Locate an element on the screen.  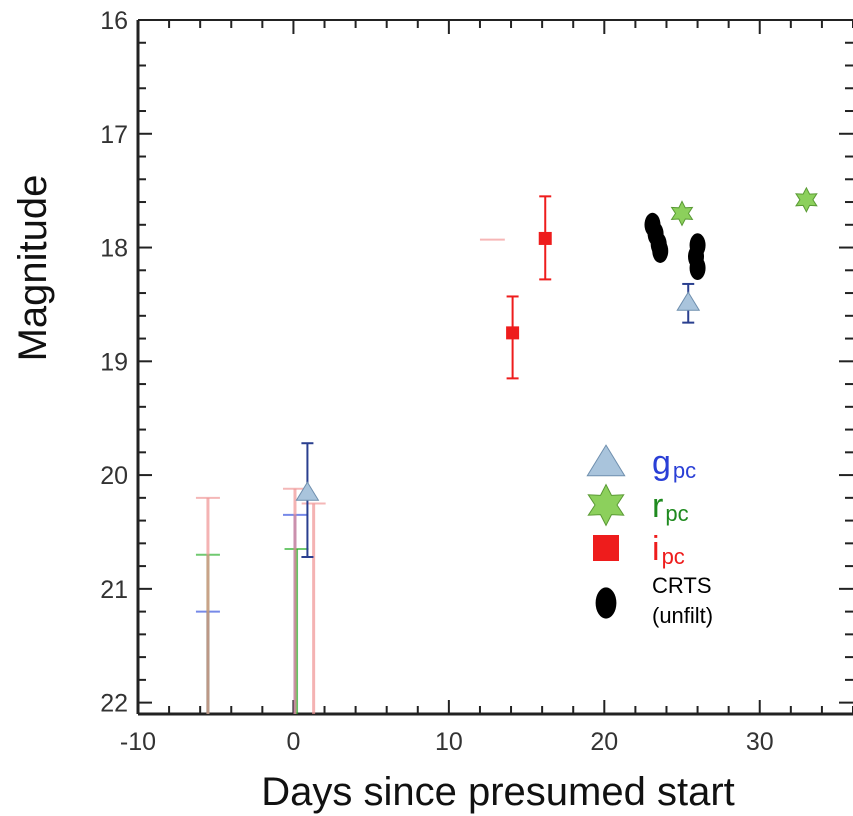
legend: gpc rpc ipc CRTS (unfilt) is located at coordinates (649, 536).